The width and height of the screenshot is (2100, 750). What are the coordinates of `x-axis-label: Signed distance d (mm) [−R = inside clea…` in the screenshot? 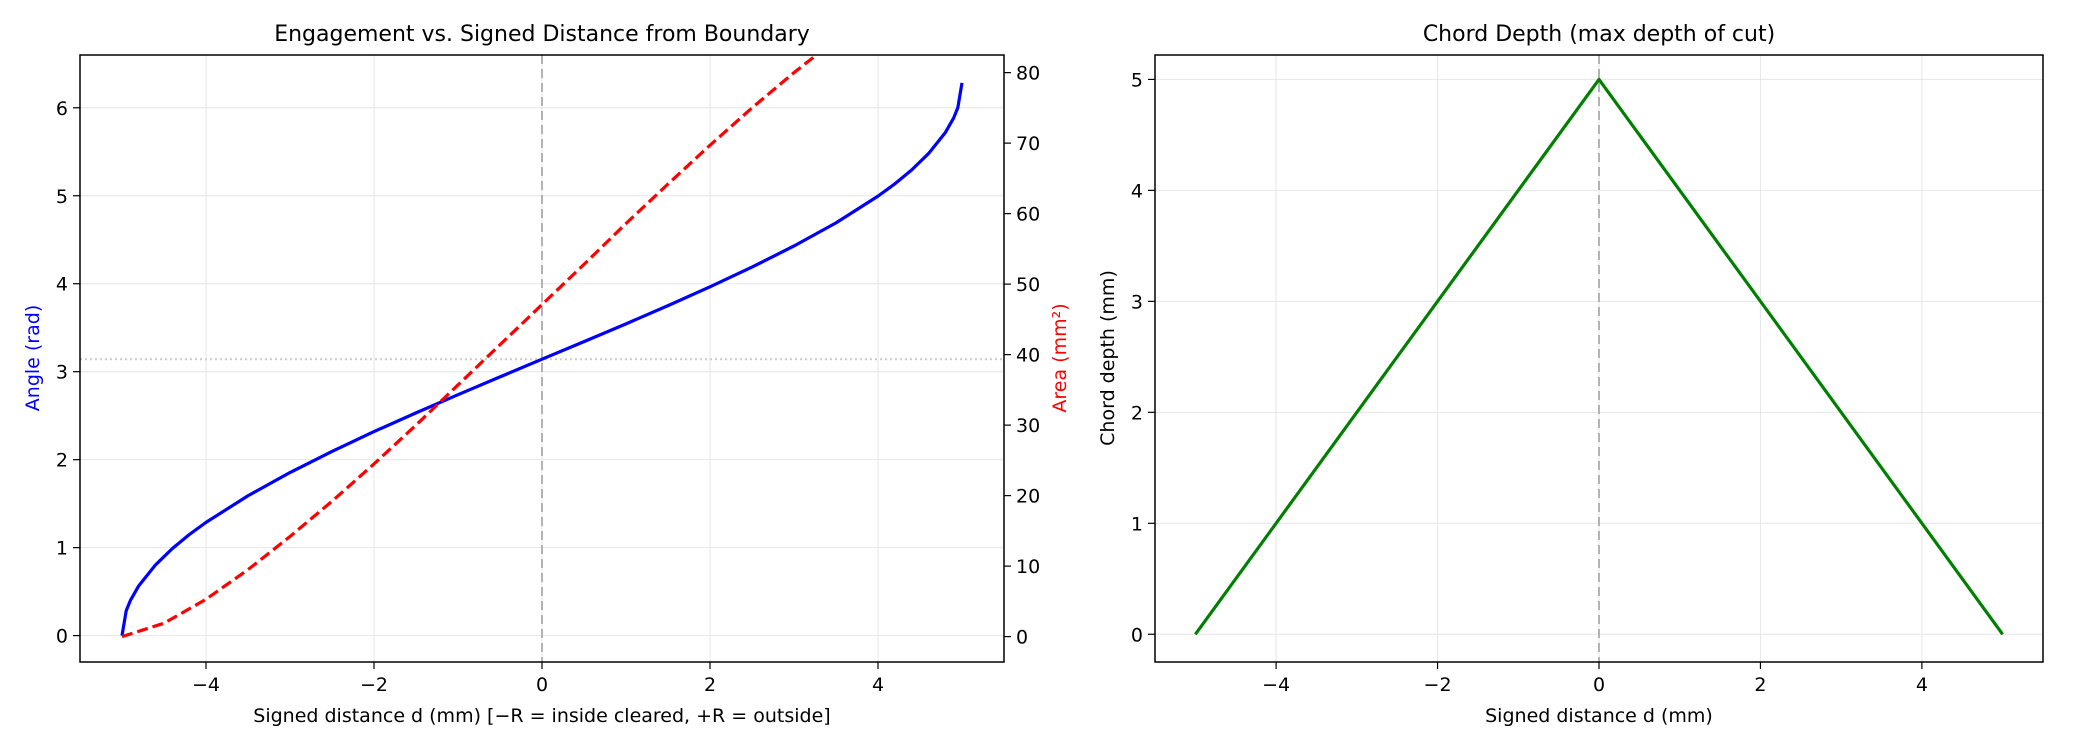 It's located at (541, 716).